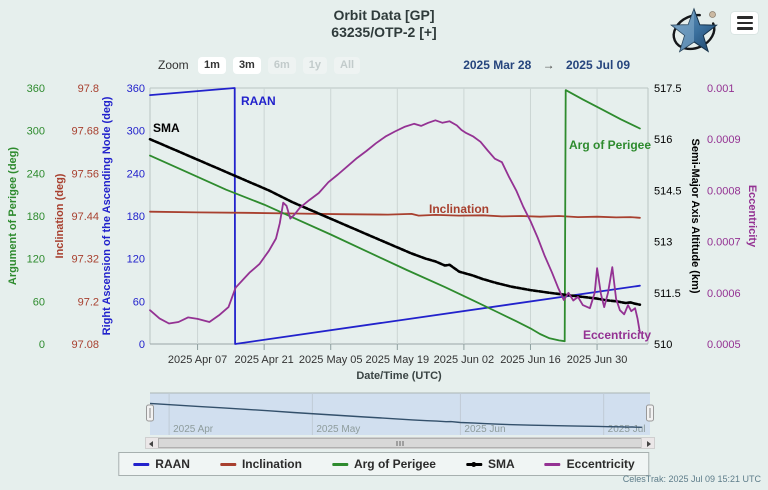 This screenshot has width=768, height=490. I want to click on zoom-label: Zoom, so click(173, 65).